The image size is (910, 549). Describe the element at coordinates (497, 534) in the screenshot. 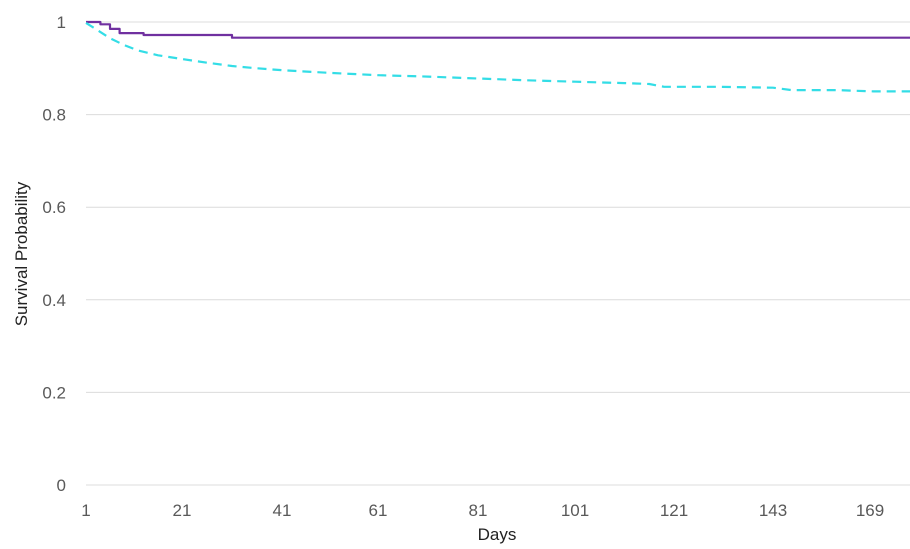

I see `x-axis-title: Days` at that location.